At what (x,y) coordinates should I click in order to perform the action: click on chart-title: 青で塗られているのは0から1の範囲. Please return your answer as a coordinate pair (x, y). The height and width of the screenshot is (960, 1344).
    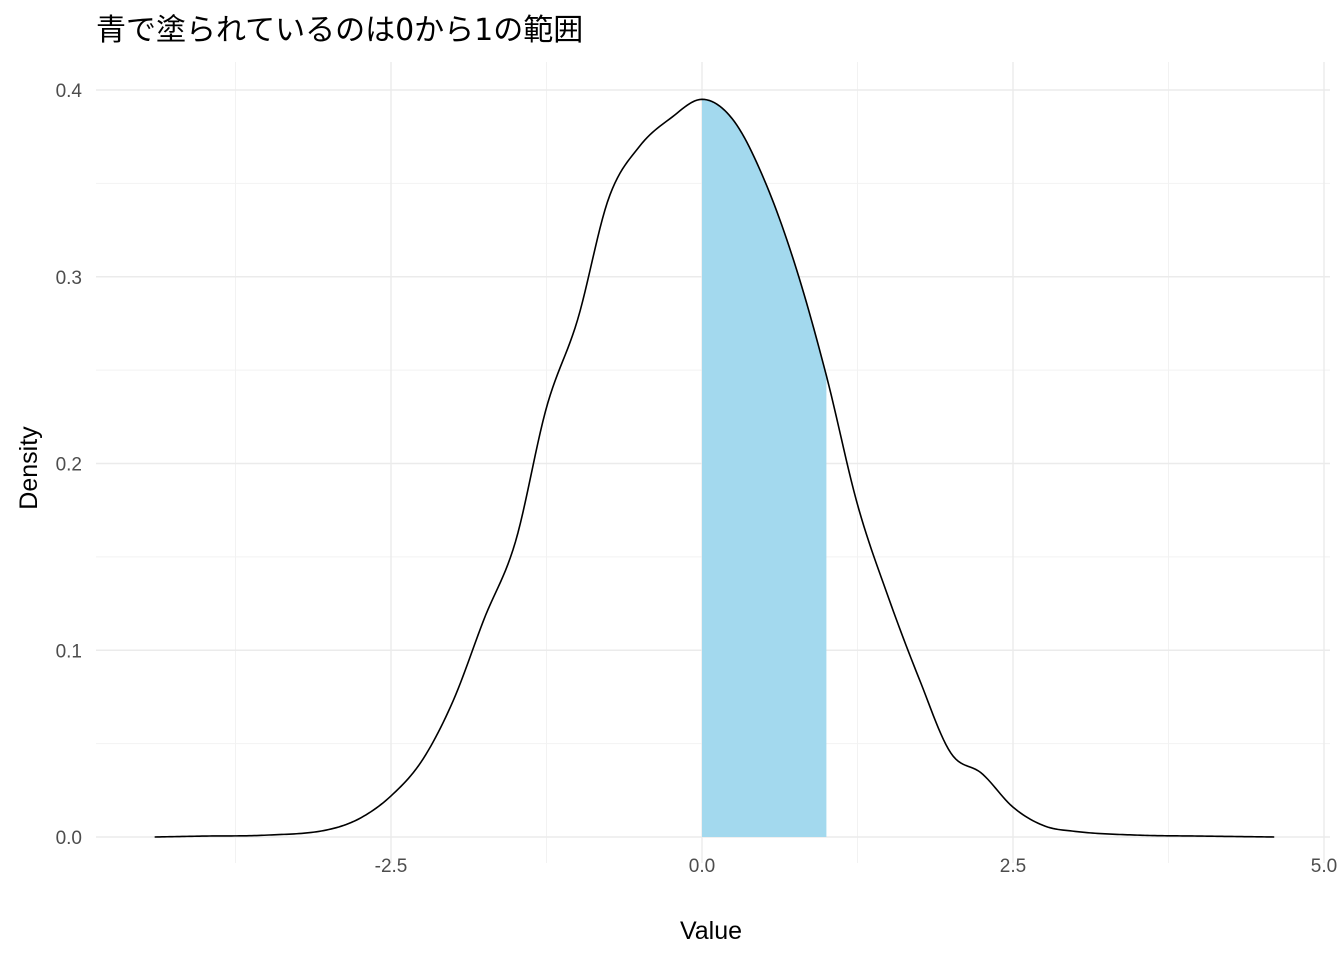
    Looking at the image, I should click on (339, 30).